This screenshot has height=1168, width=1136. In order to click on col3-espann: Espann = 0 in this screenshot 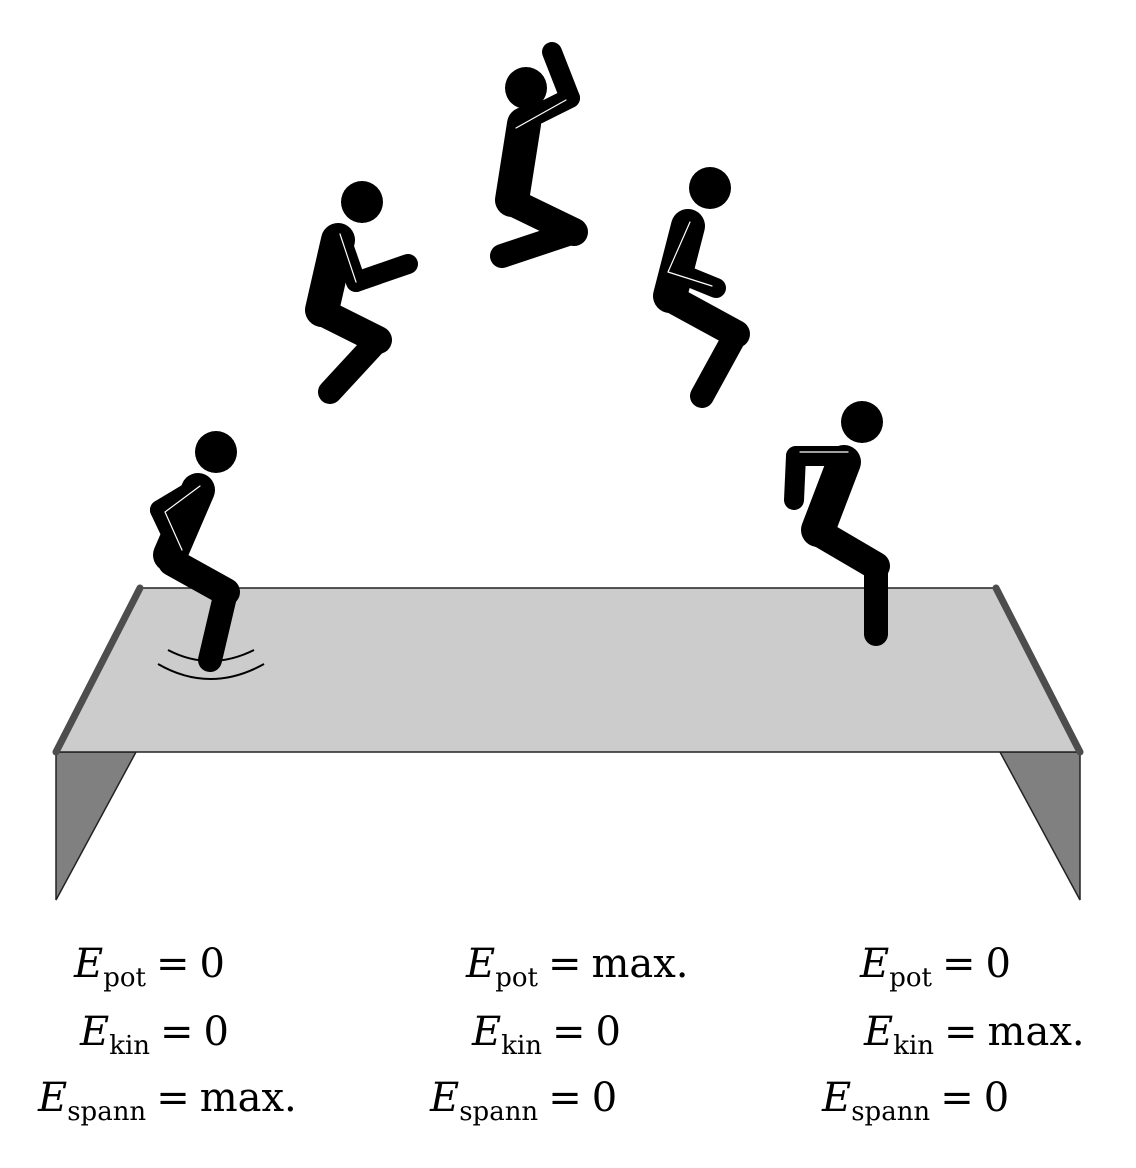, I will do `click(916, 1100)`.